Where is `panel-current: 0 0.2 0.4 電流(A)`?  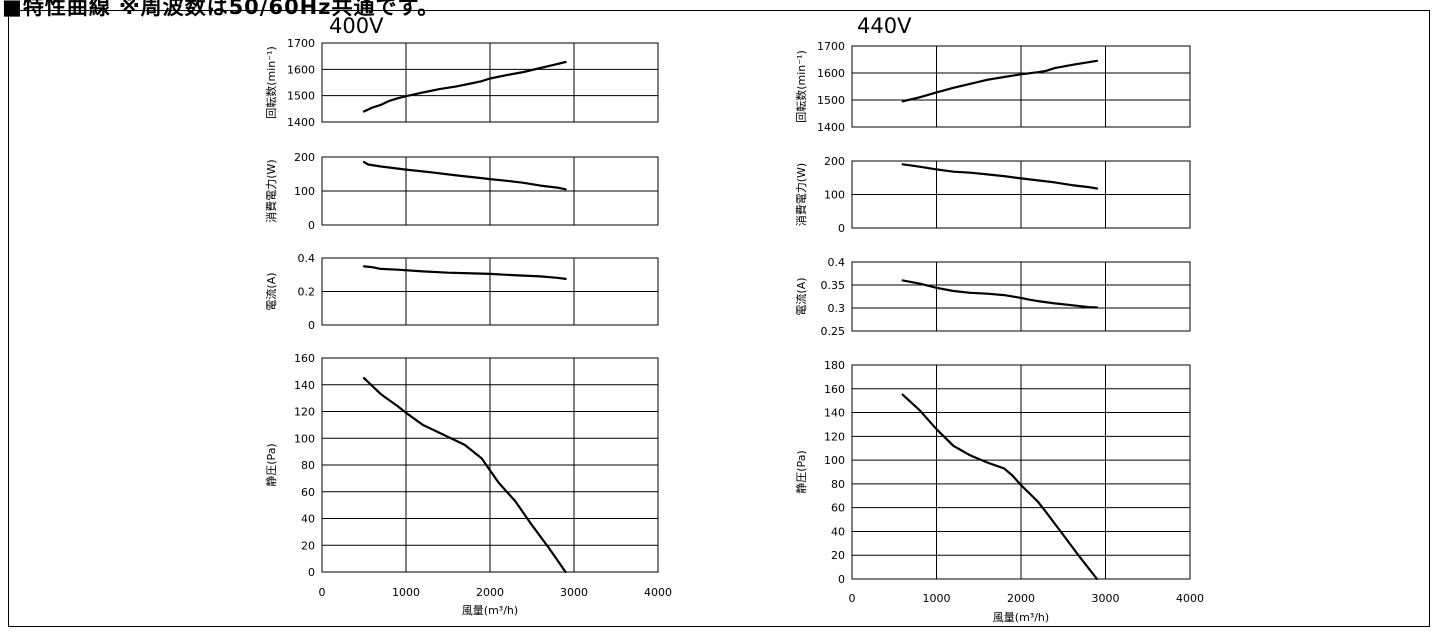
panel-current: 0 0.2 0.4 電流(A) is located at coordinates (461, 292).